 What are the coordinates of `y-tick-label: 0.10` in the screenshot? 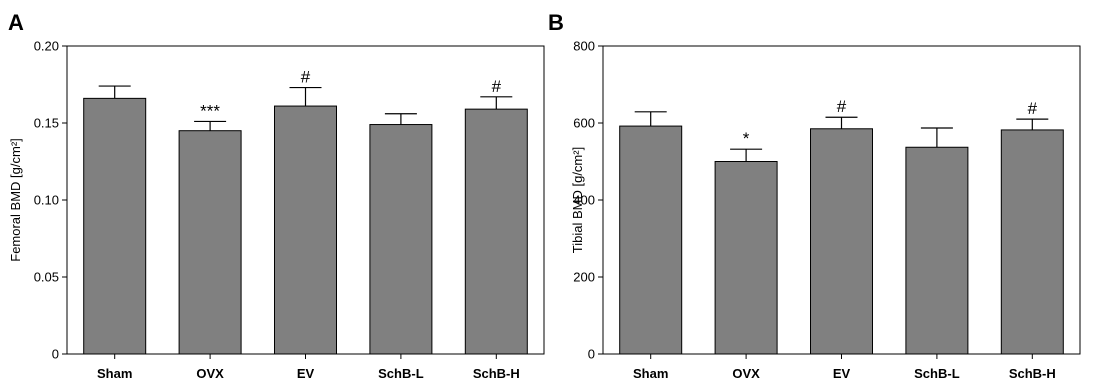 It's located at (46, 200).